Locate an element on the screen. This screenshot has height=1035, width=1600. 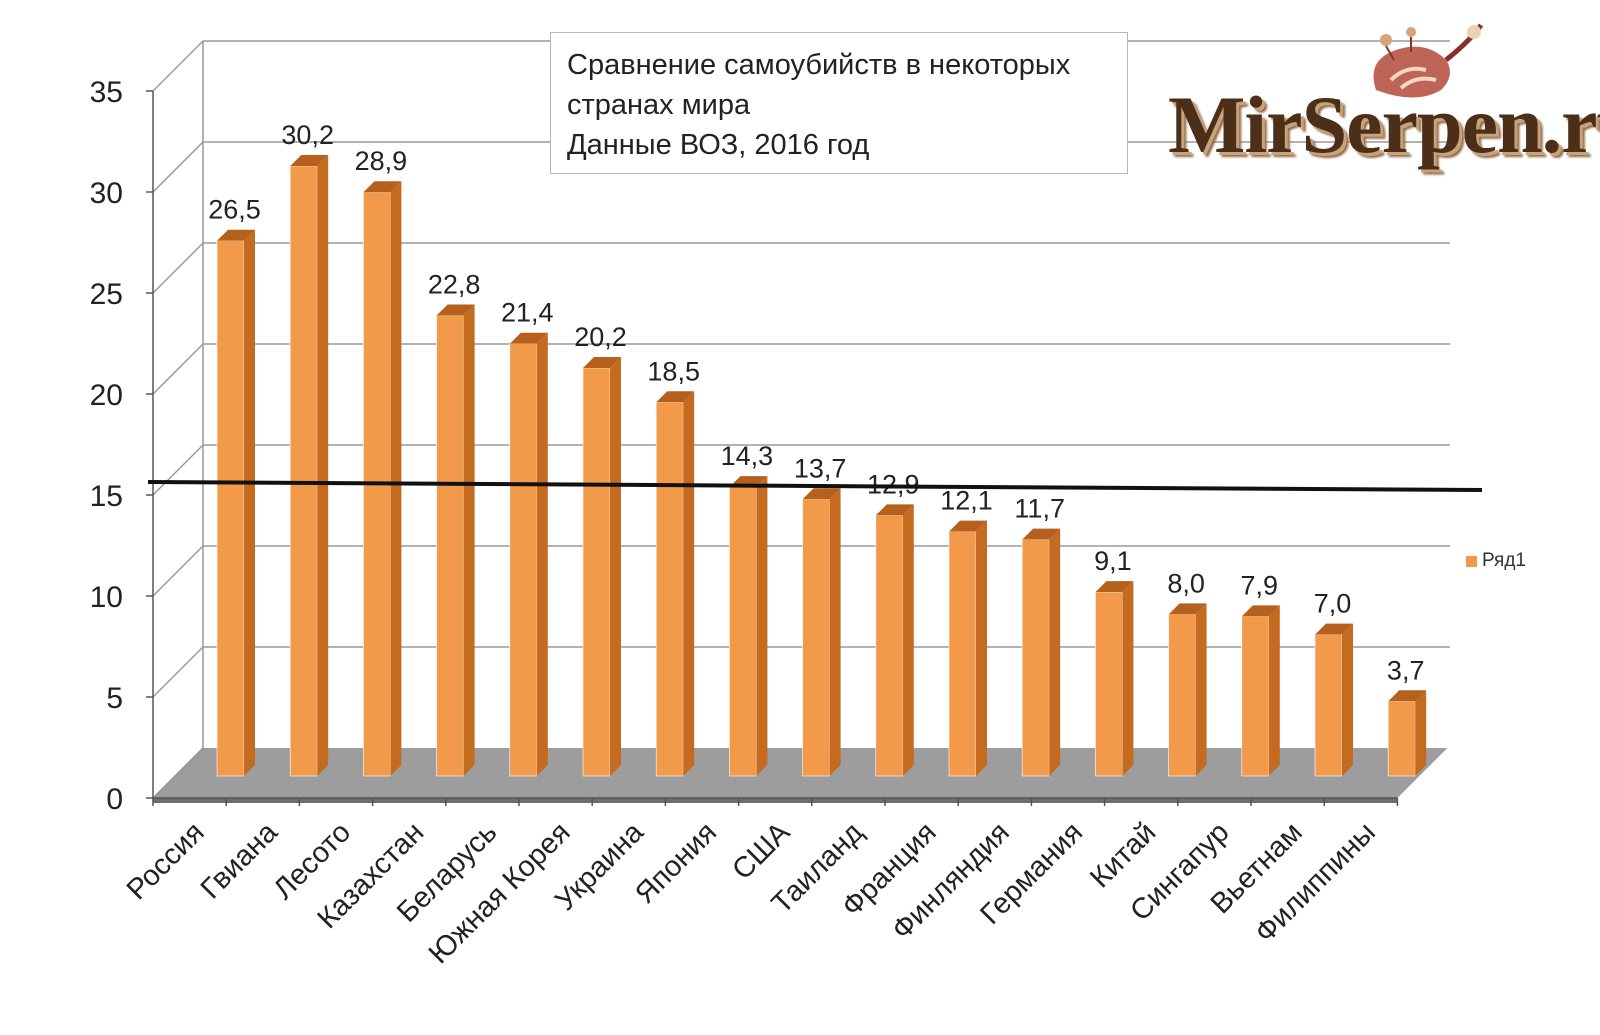
chart-legend: Ряд1 is located at coordinates (1496, 561).